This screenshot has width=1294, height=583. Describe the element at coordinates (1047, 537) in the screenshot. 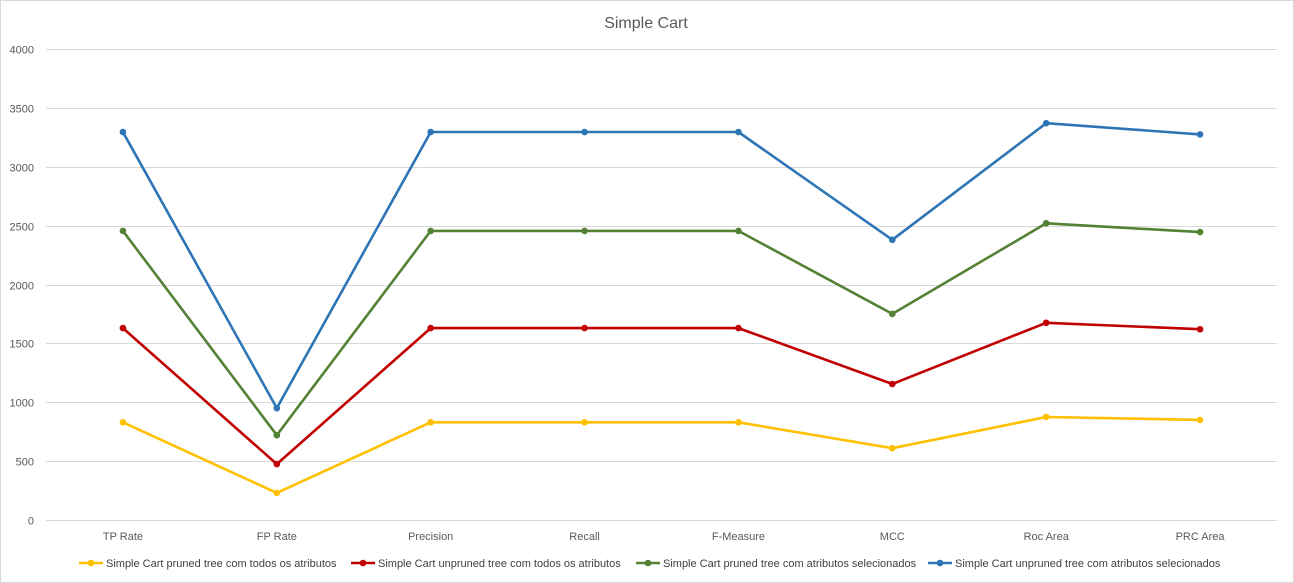

I see `x-tick-label: Roc Area` at that location.